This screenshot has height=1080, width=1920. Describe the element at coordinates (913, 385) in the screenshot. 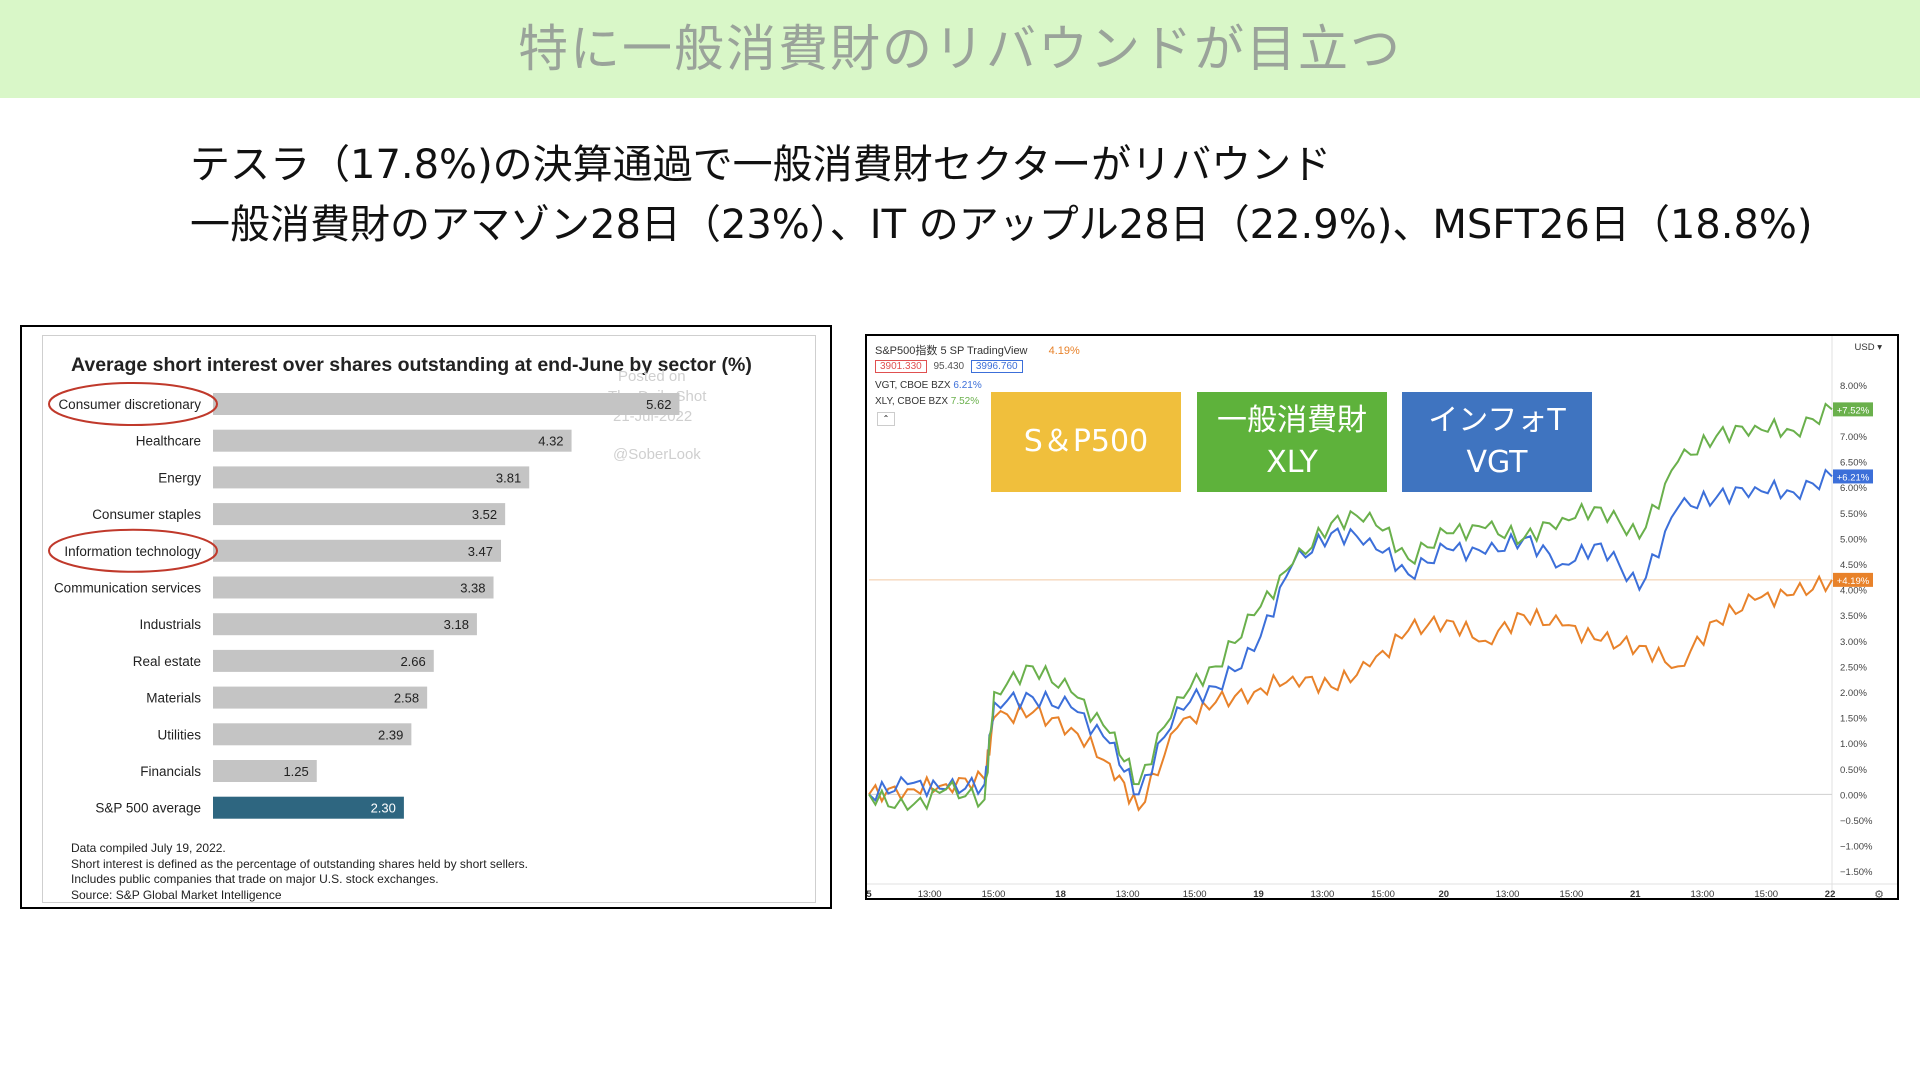

I see `vgt-name: VGT, CBOE BZX` at that location.